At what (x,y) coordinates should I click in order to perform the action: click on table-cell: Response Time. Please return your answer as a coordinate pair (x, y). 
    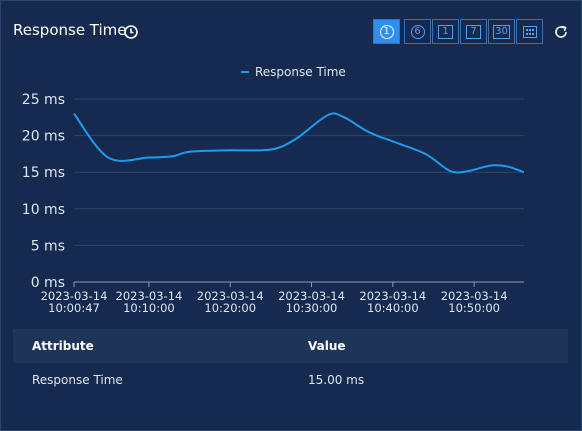
    Looking at the image, I should click on (77, 380).